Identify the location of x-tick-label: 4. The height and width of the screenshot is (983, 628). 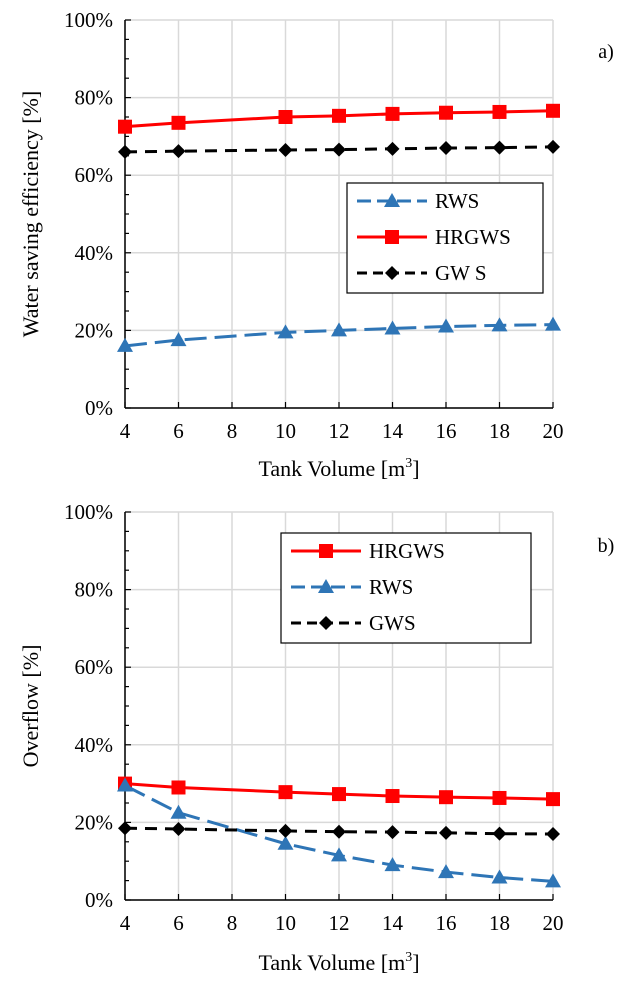
(125, 923).